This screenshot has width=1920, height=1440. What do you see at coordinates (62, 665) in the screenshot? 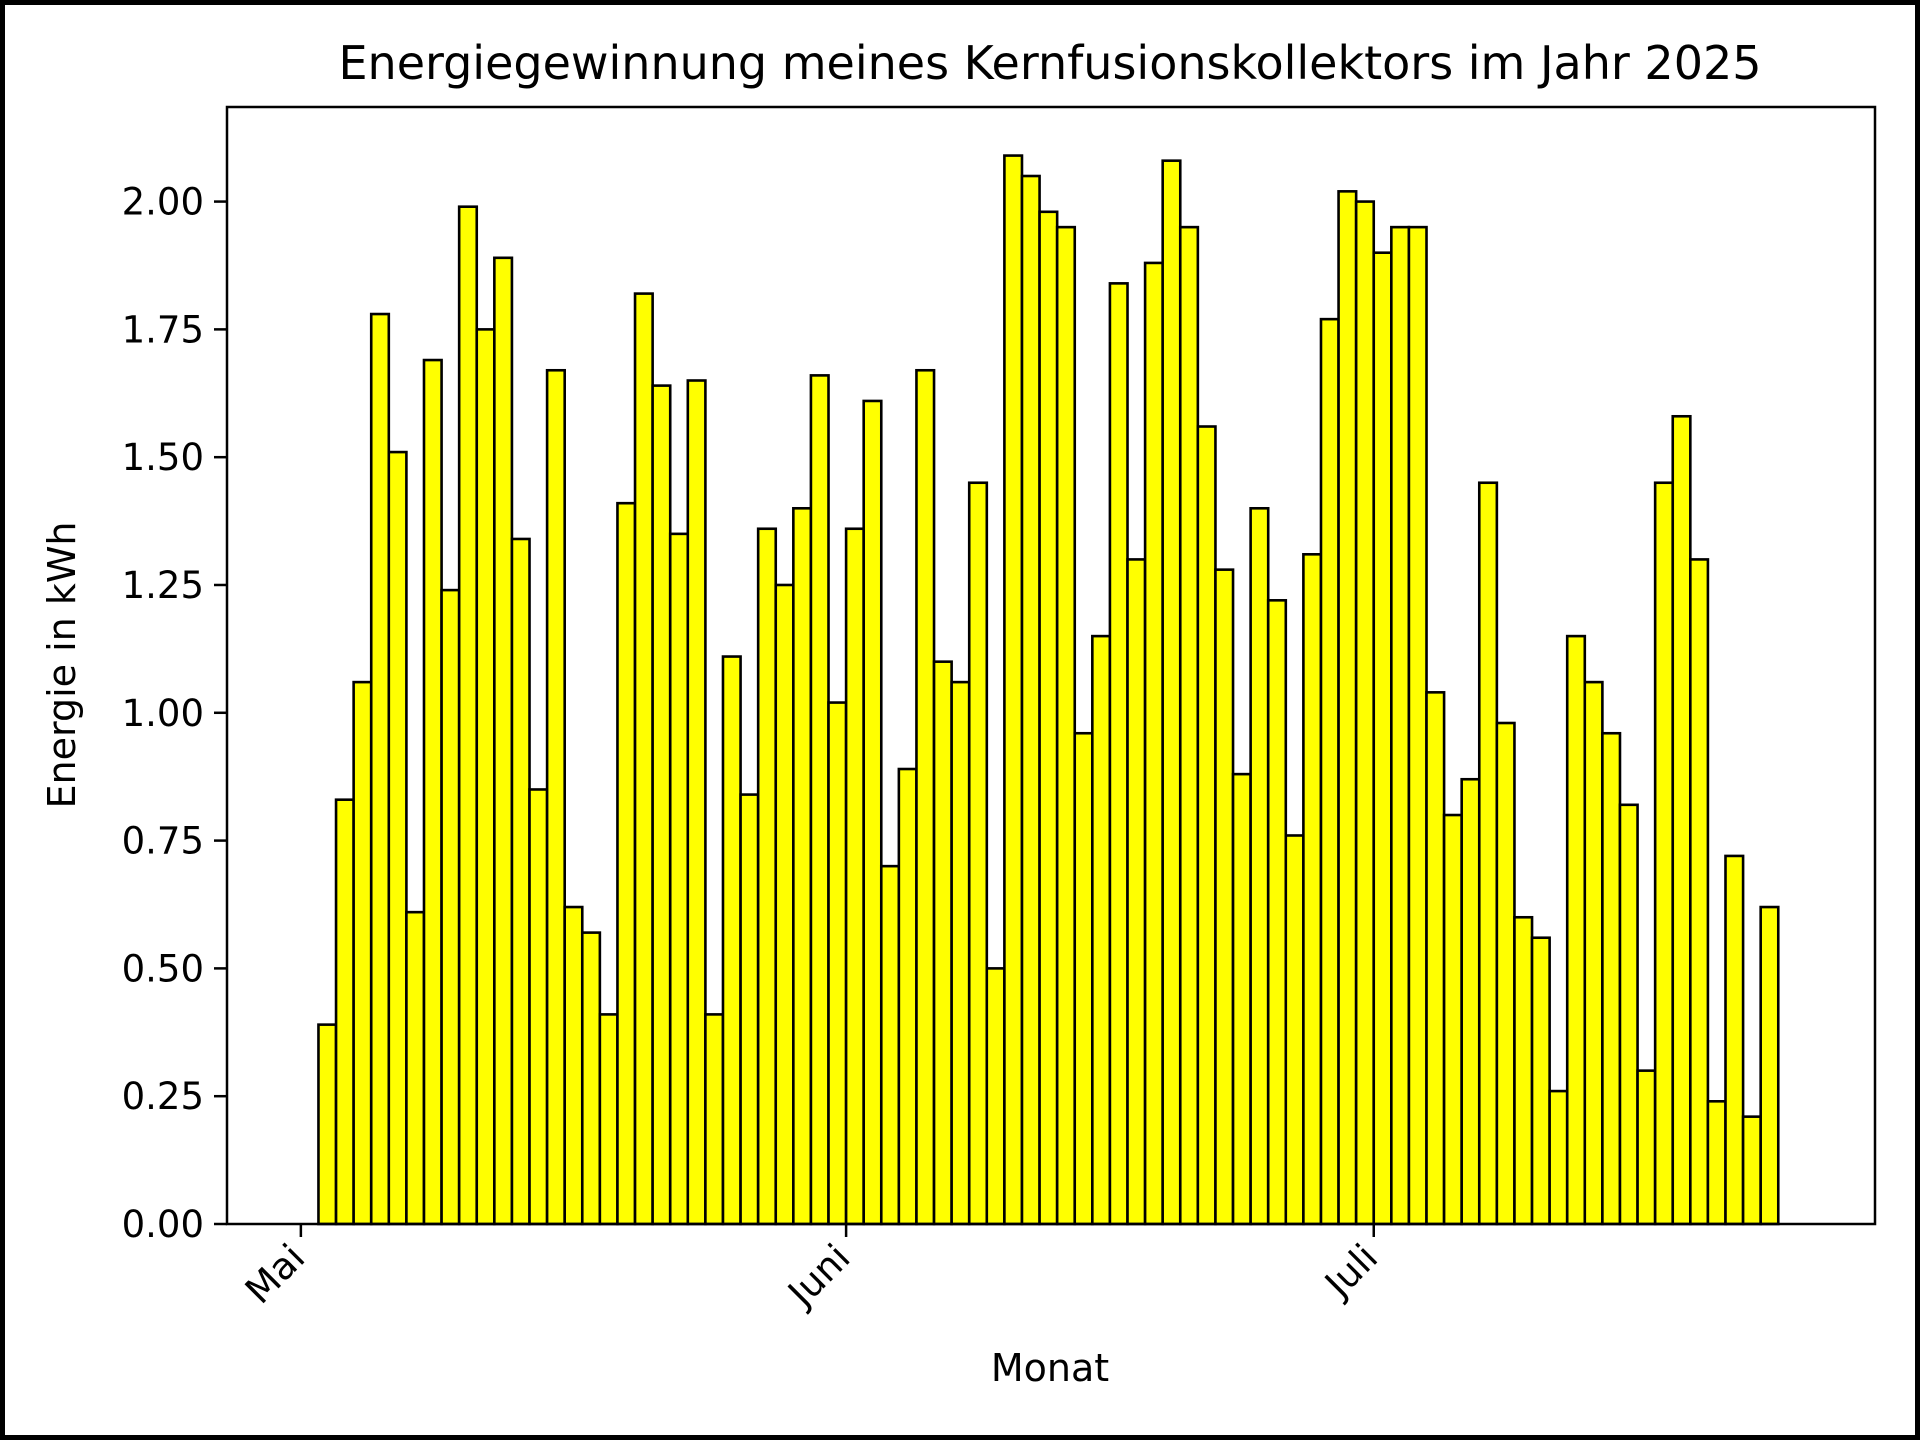
I see `y-axis-label: Energie in kWh` at bounding box center [62, 665].